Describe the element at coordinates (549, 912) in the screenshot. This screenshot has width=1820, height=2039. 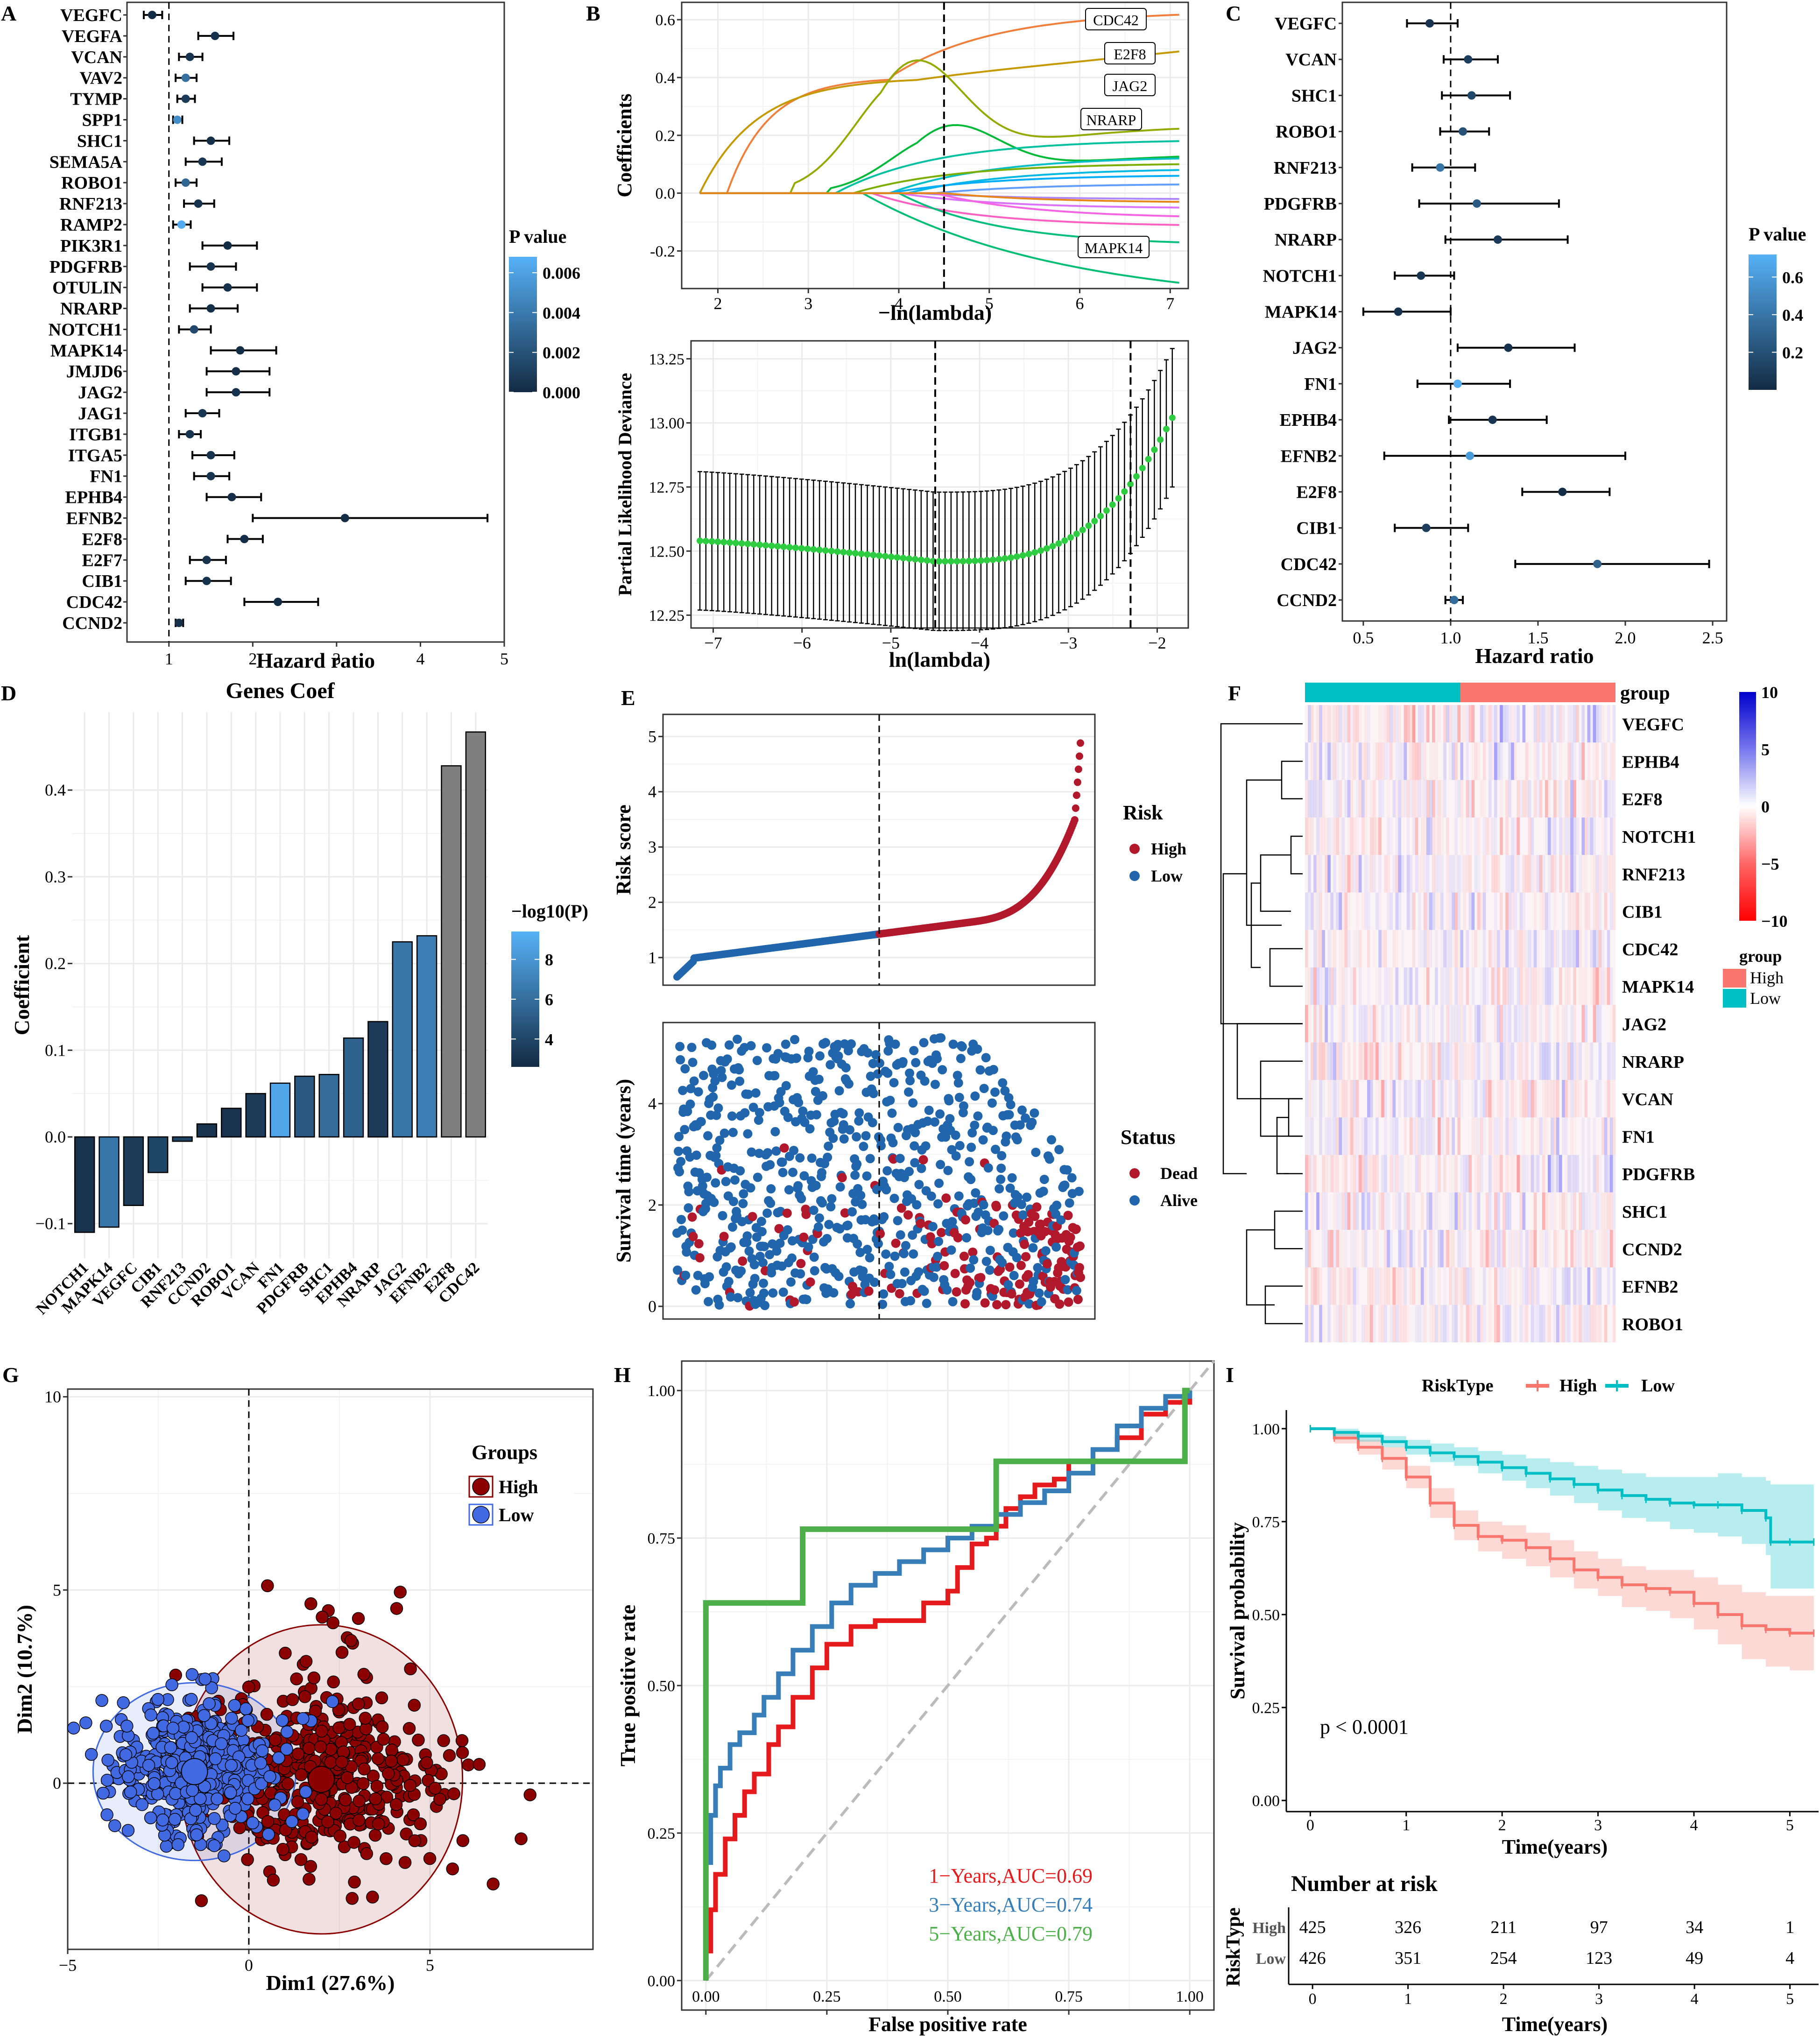
I see `panel-d-colorbar-title: −log10(P)` at that location.